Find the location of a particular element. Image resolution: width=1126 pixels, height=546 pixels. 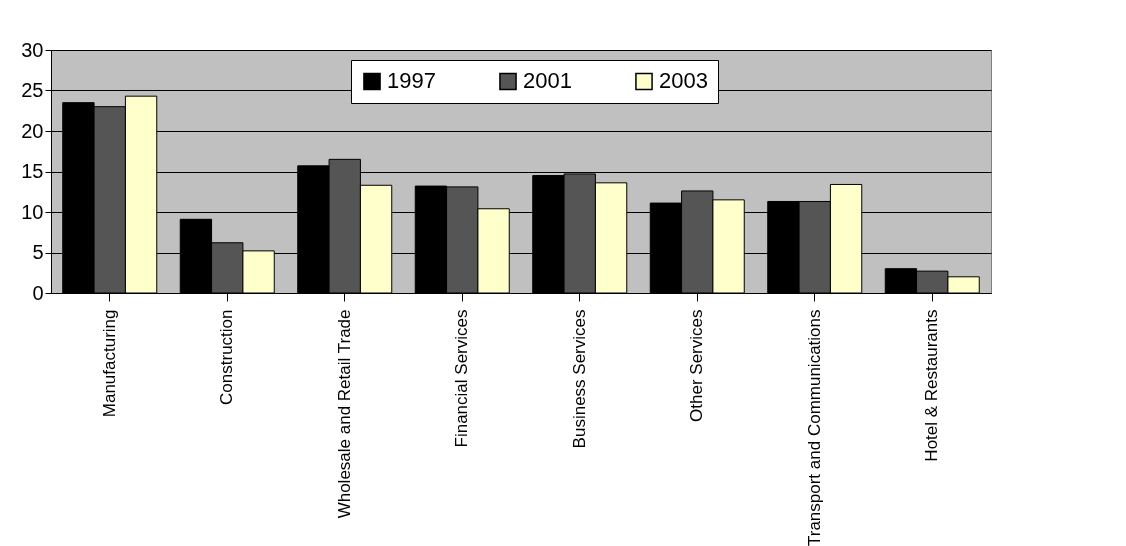

x-tick-label: Hotel & Restaurants is located at coordinates (932, 385).